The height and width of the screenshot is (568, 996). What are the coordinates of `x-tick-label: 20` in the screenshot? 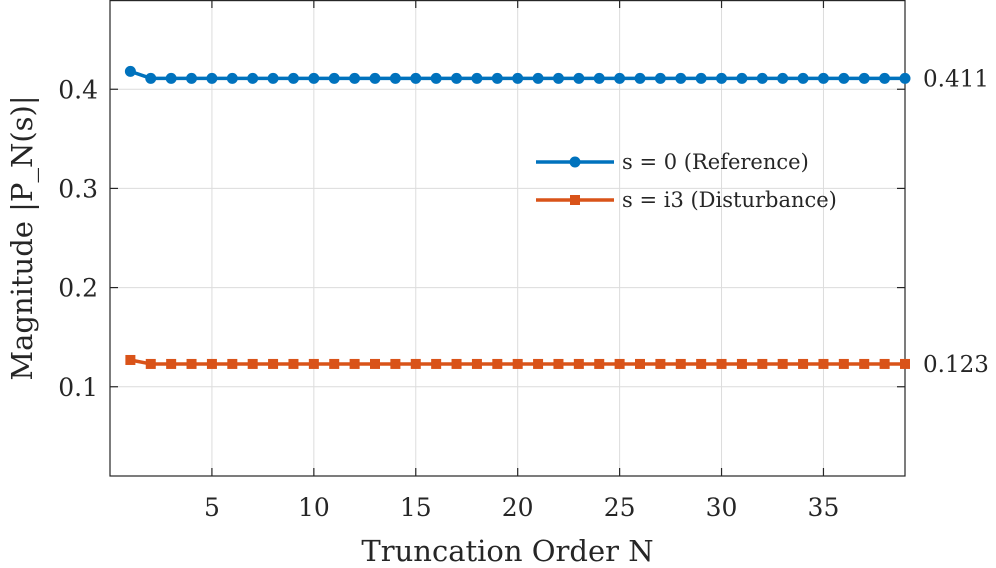 It's located at (518, 507).